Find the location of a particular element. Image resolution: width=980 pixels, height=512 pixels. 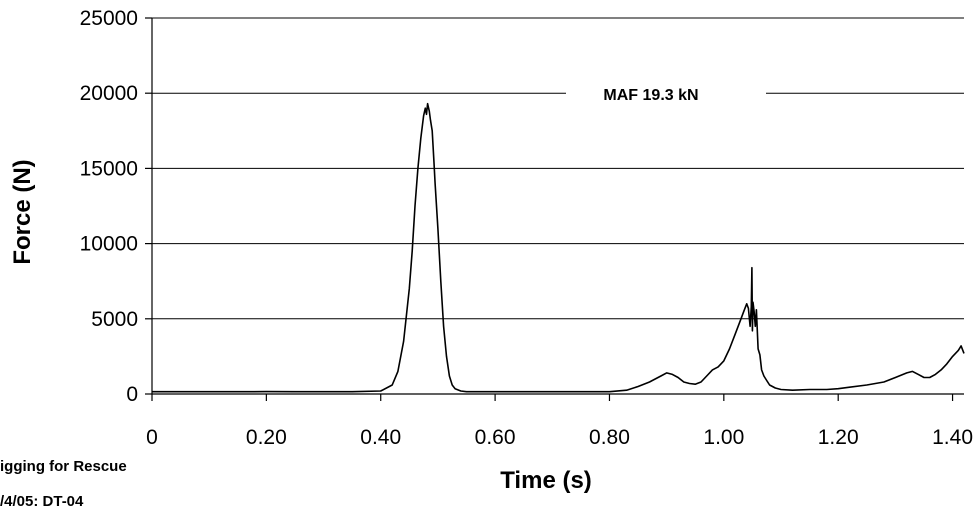

annotation-background is located at coordinates (666, 93).